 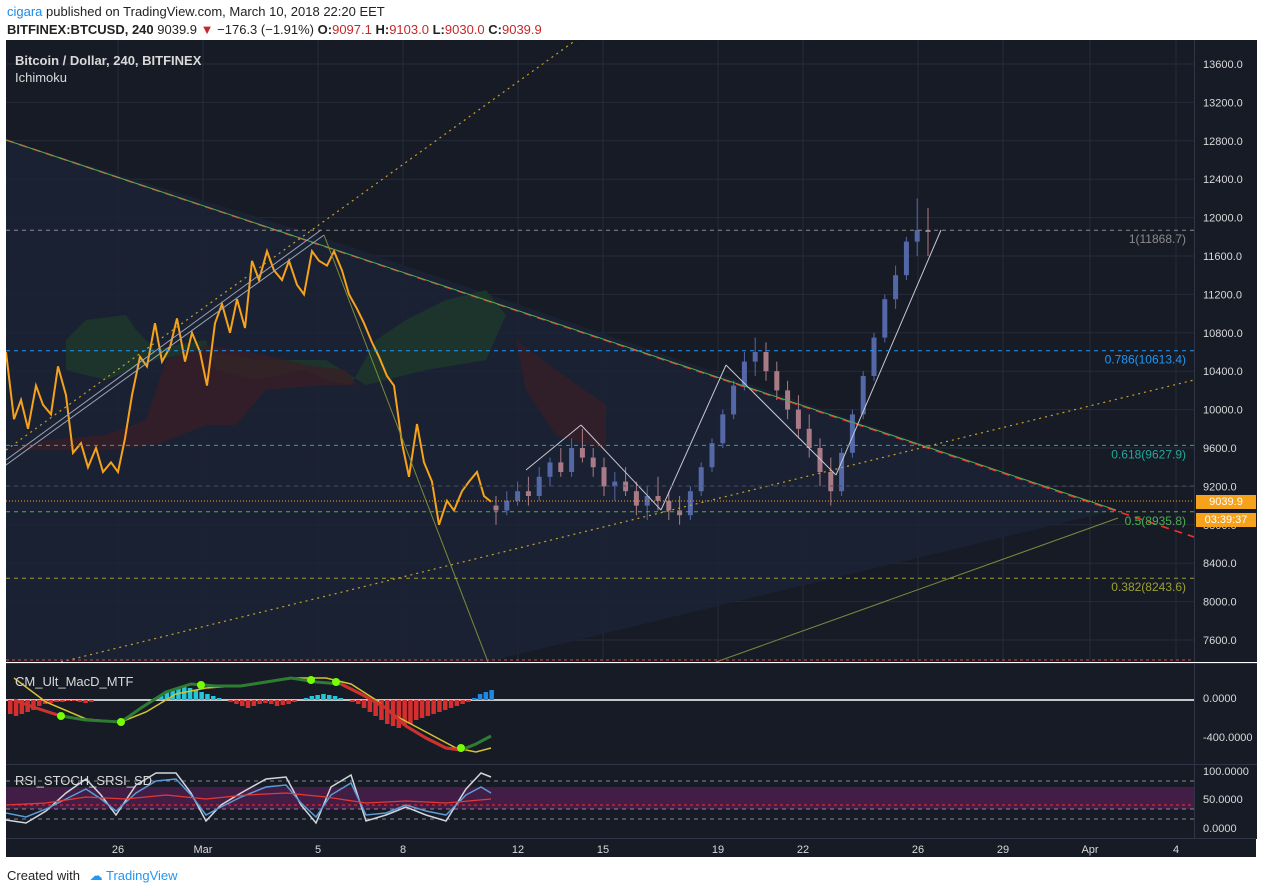 What do you see at coordinates (207, 29) in the screenshot?
I see `down-arrow-icon: ▼` at bounding box center [207, 29].